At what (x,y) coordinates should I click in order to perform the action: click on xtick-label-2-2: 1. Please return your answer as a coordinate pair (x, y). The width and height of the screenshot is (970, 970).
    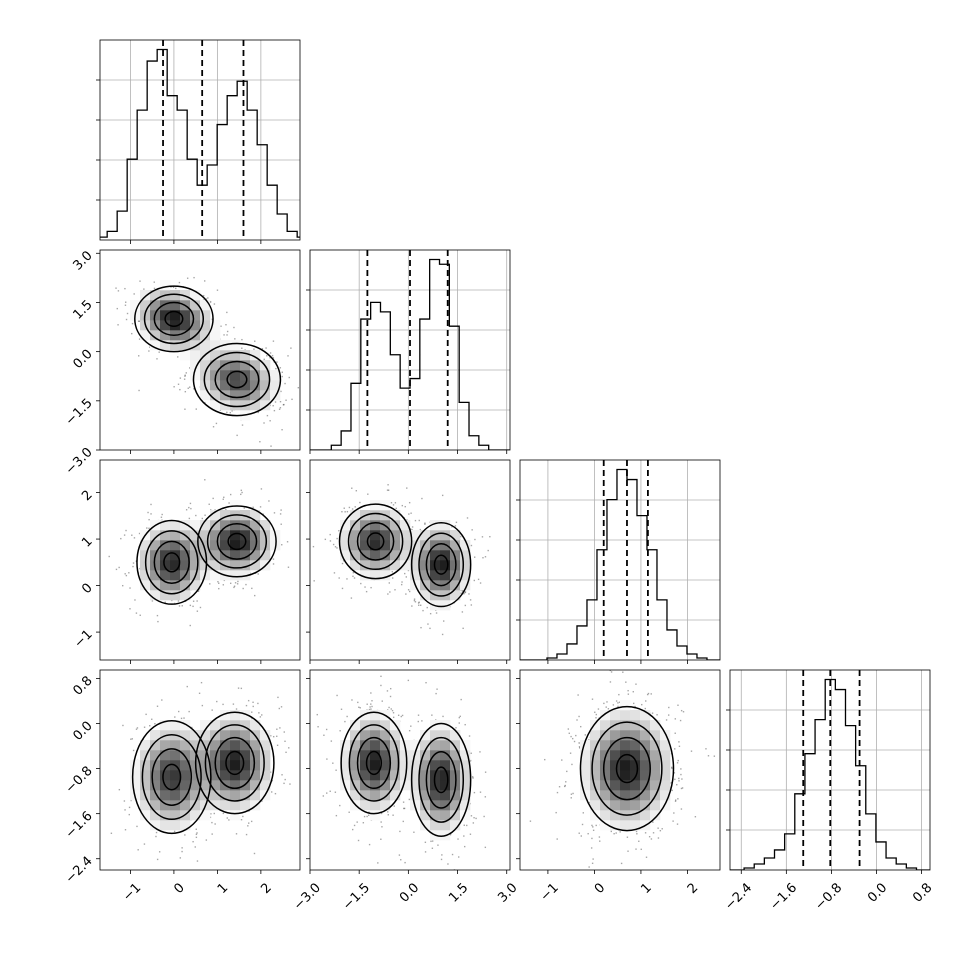
    Looking at the image, I should click on (646, 888).